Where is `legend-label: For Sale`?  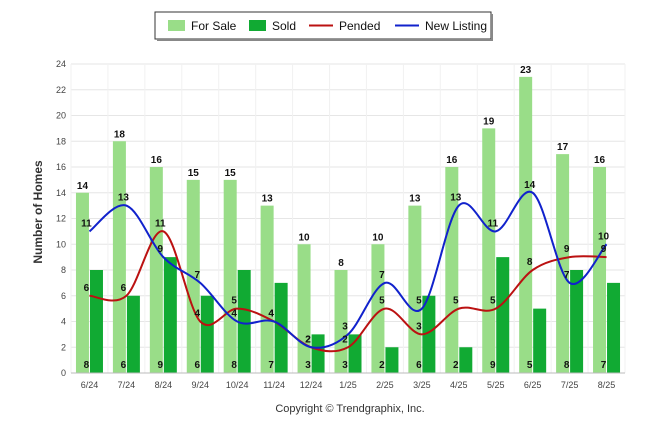
legend-label: For Sale is located at coordinates (214, 26).